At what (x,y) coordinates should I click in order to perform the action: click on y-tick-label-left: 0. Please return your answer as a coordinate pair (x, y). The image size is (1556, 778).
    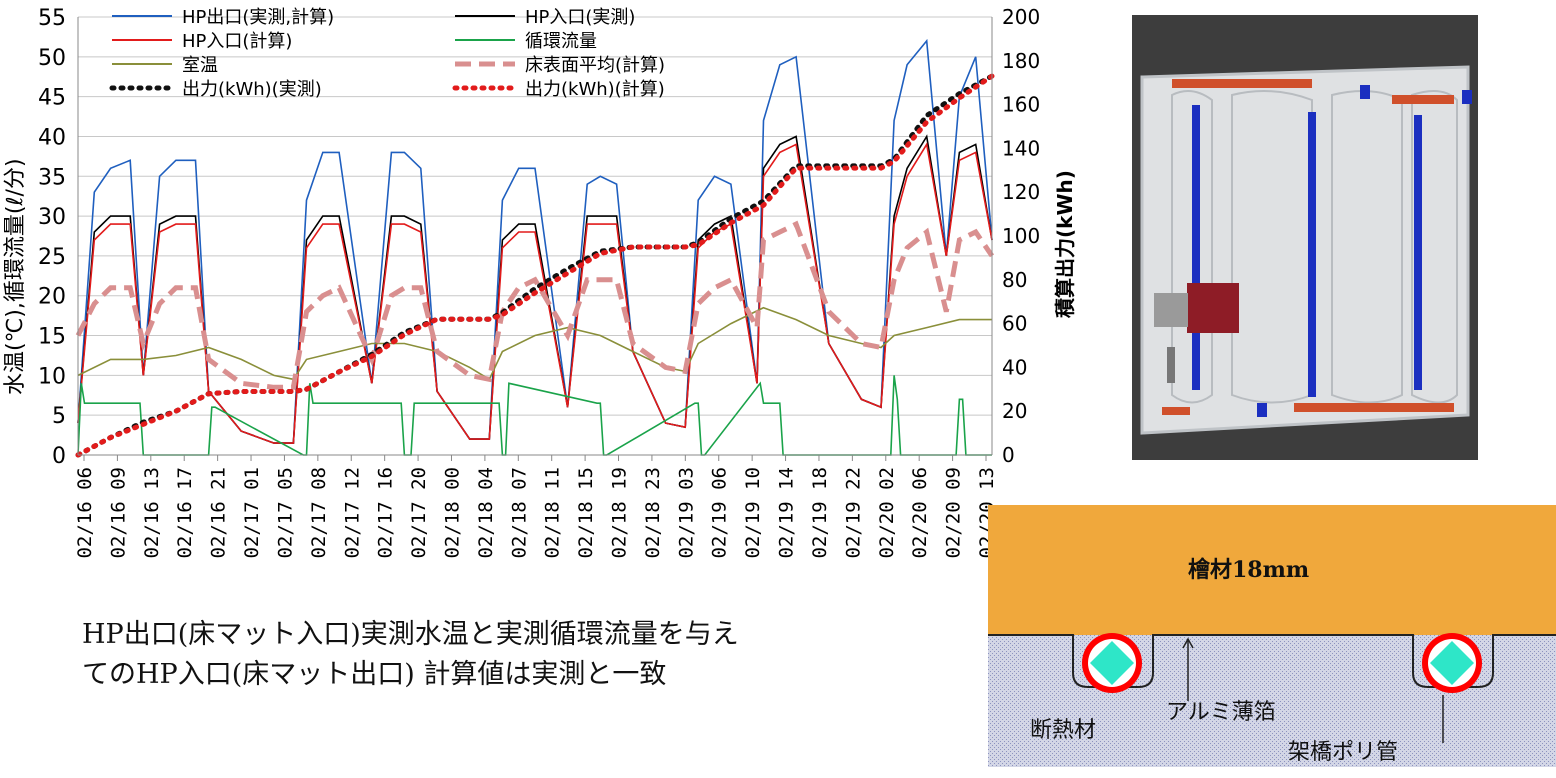
    Looking at the image, I should click on (59, 456).